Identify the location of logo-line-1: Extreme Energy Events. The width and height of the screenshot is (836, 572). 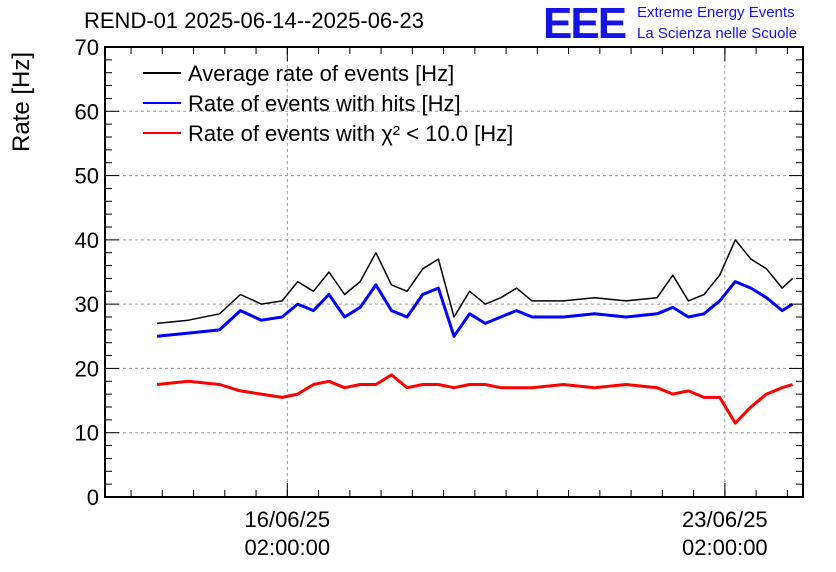
(716, 12).